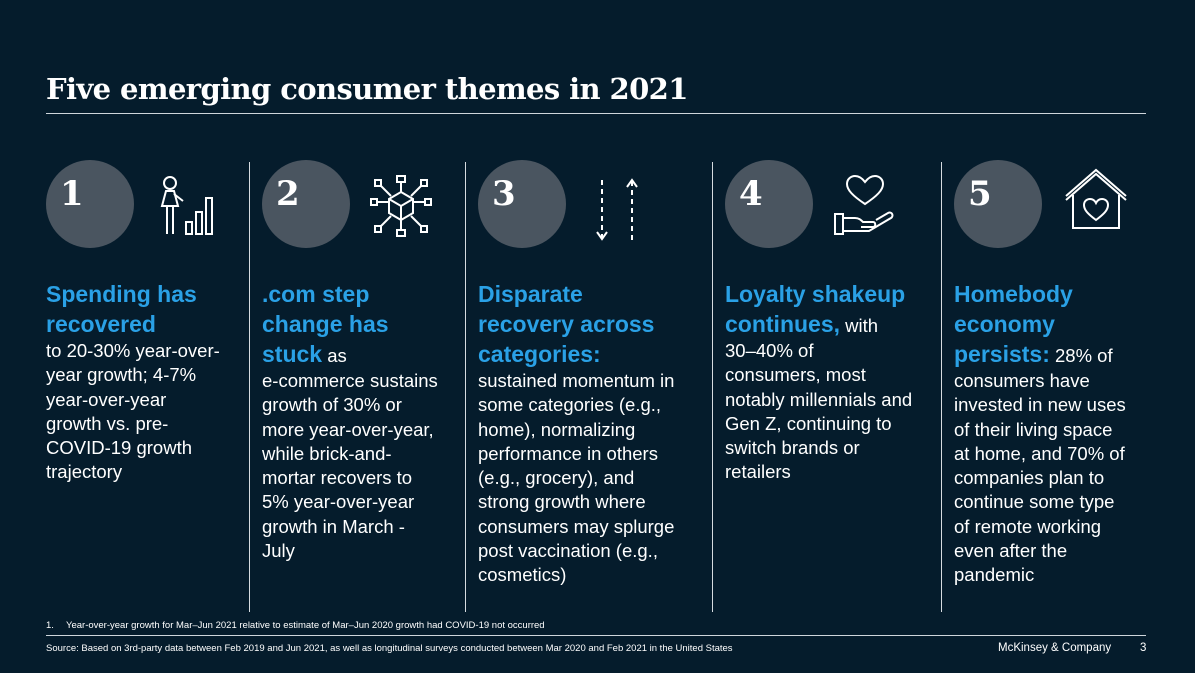  I want to click on number-circle: 5, so click(998, 204).